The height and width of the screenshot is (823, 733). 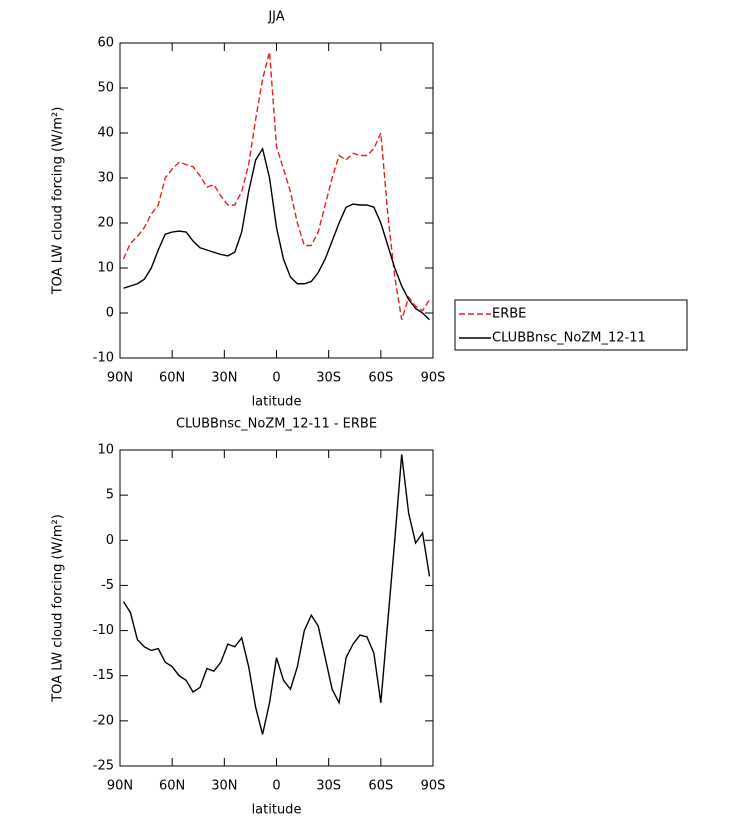 What do you see at coordinates (103, 720) in the screenshot?
I see `y-tick-label: -20` at bounding box center [103, 720].